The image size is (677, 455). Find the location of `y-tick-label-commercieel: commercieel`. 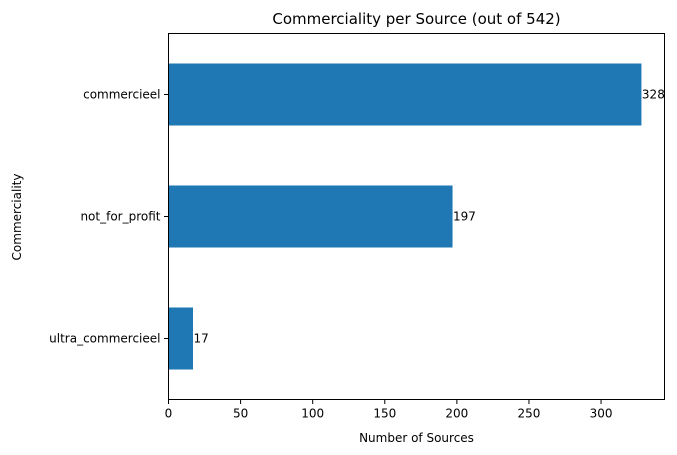

y-tick-label-commercieel: commercieel is located at coordinates (121, 95).